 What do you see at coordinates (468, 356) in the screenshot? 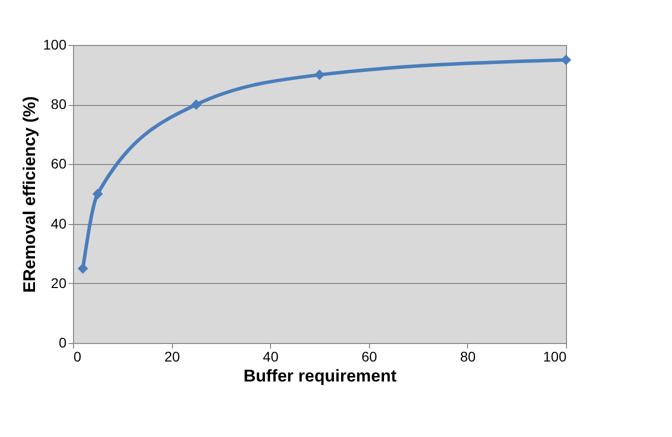
I see `x-tick-label: 80` at bounding box center [468, 356].